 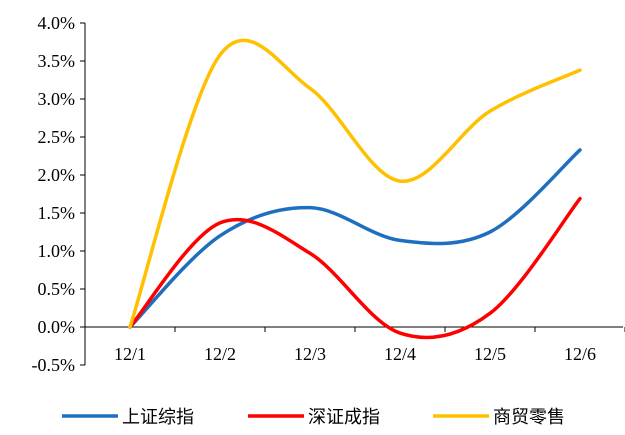 What do you see at coordinates (57, 99) in the screenshot?
I see `y-tick-label: 3.0%` at bounding box center [57, 99].